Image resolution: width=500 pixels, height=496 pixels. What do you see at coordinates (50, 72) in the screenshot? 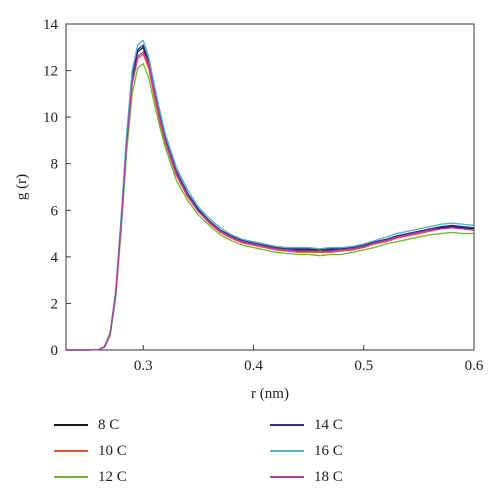
I see `y-tick-label: 12` at bounding box center [50, 72].